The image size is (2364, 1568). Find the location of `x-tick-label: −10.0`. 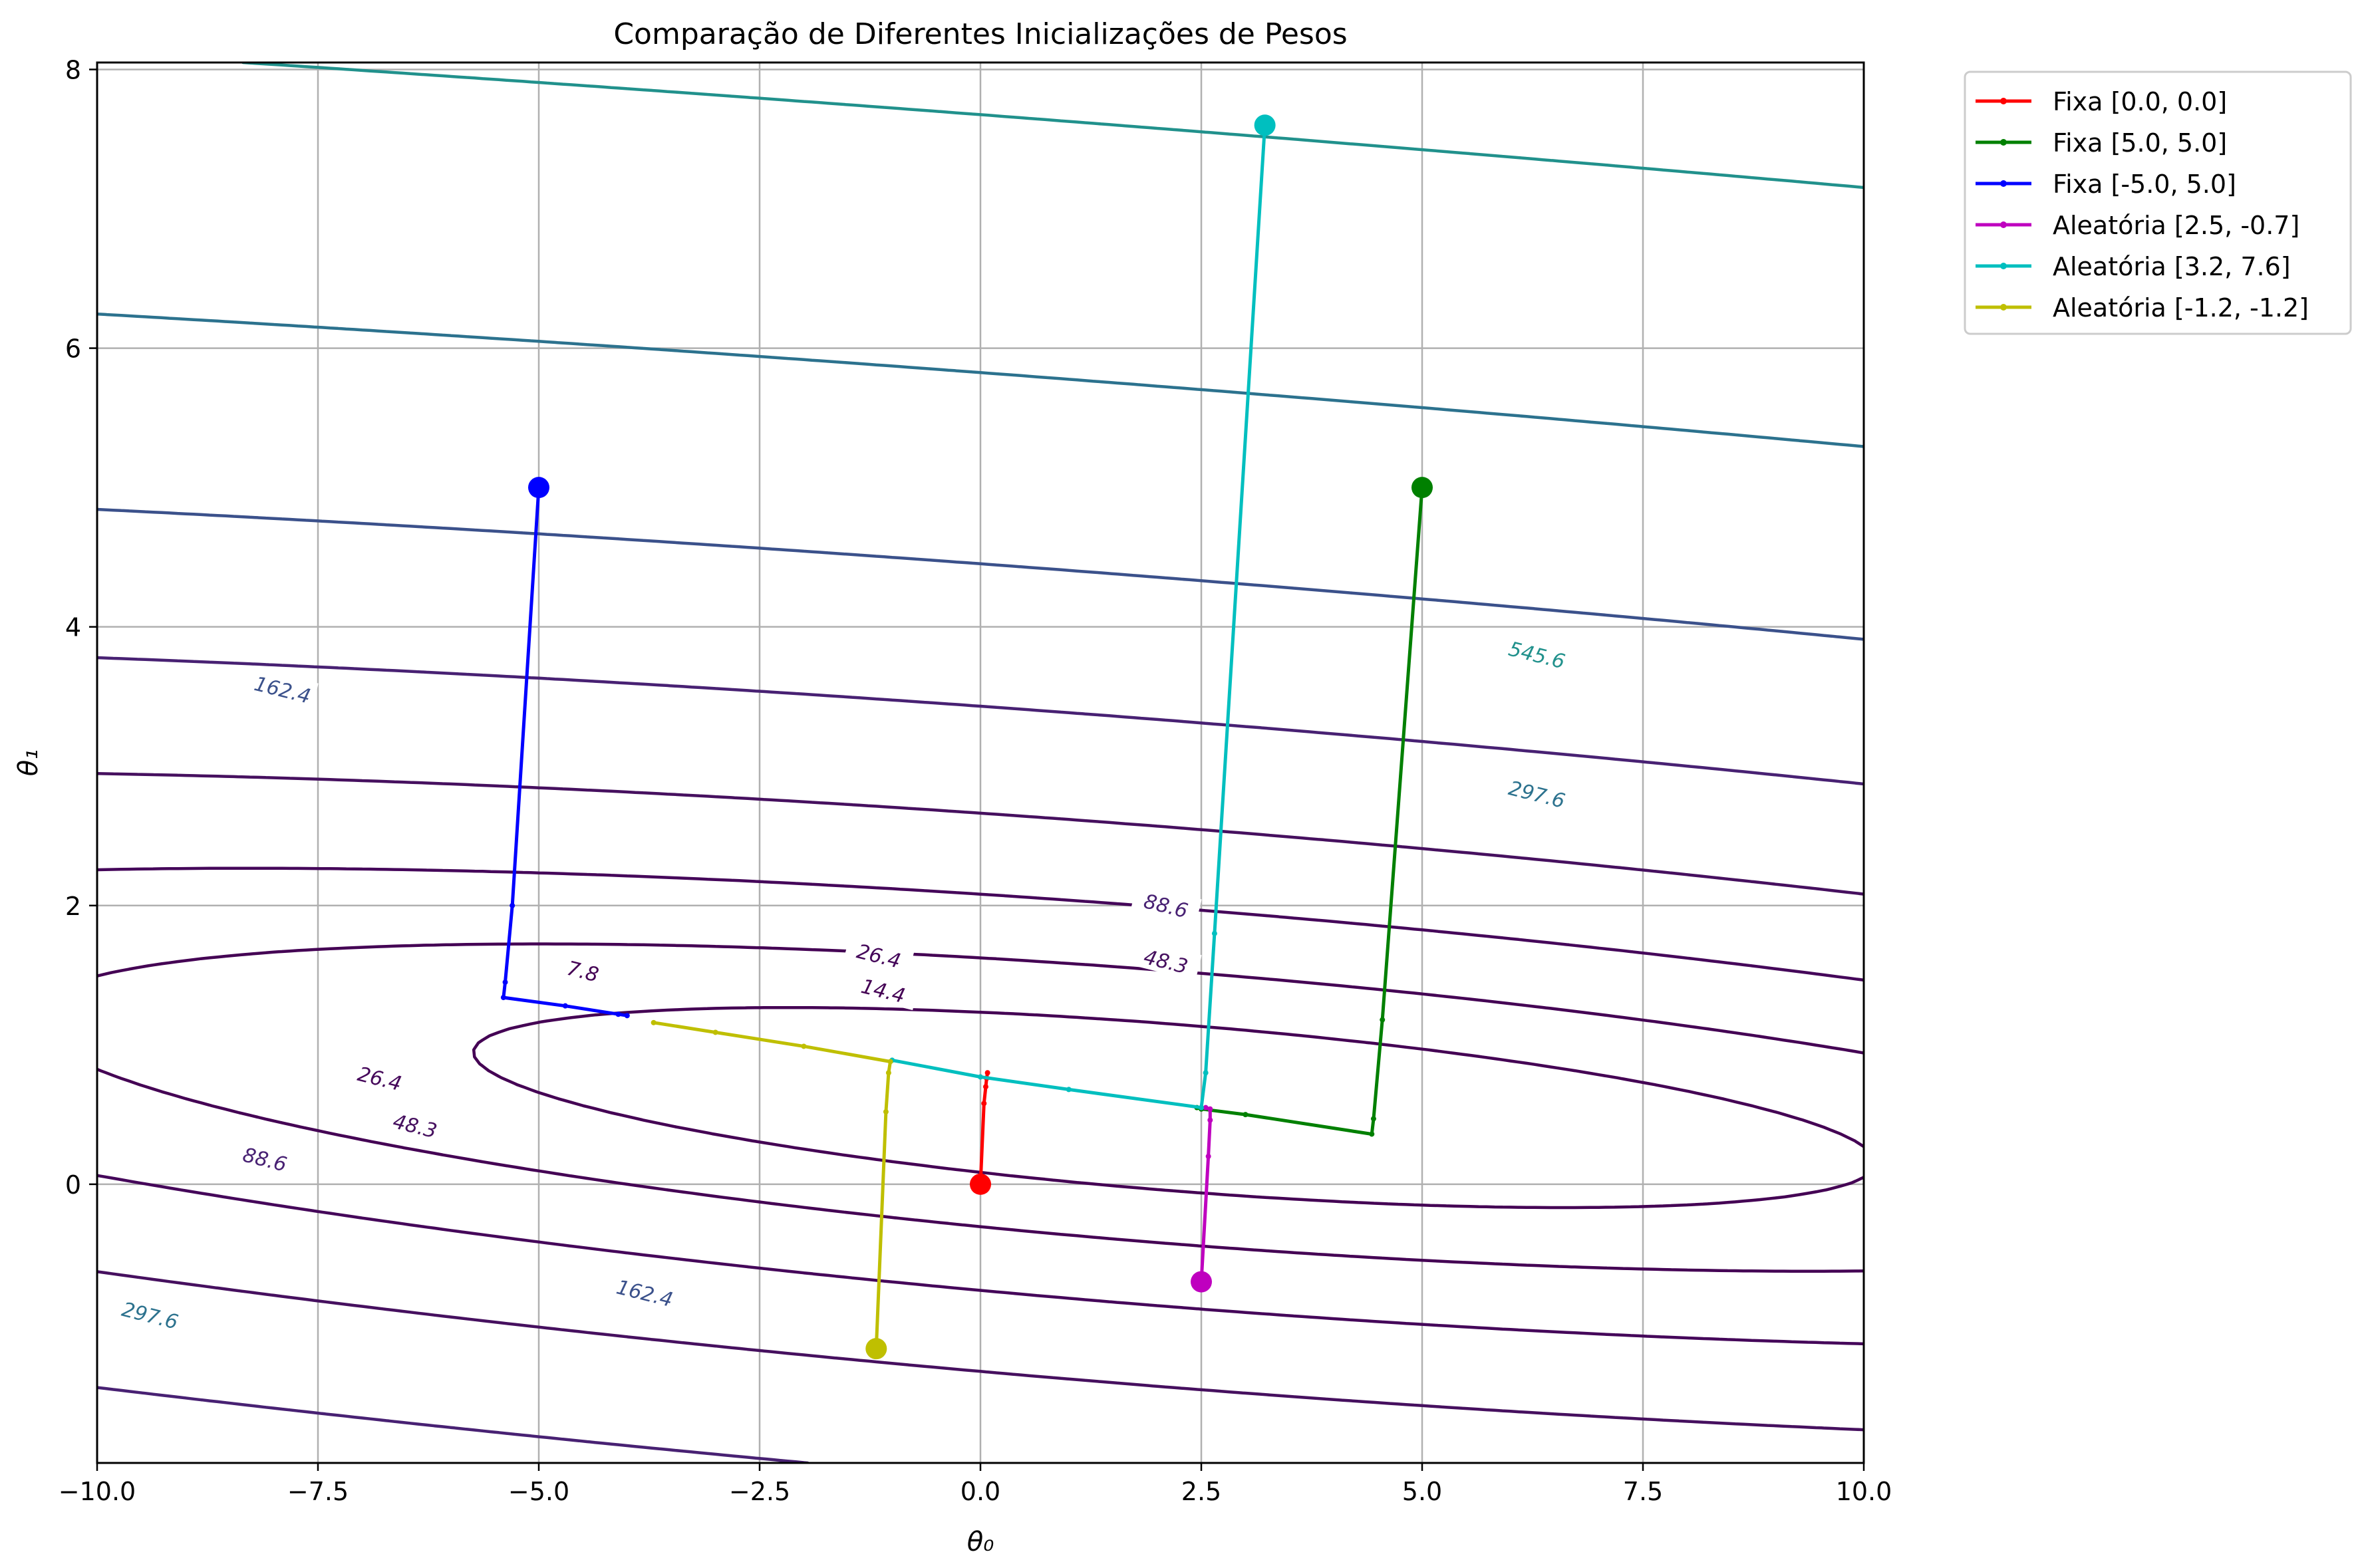

x-tick-label: −10.0 is located at coordinates (97, 1491).